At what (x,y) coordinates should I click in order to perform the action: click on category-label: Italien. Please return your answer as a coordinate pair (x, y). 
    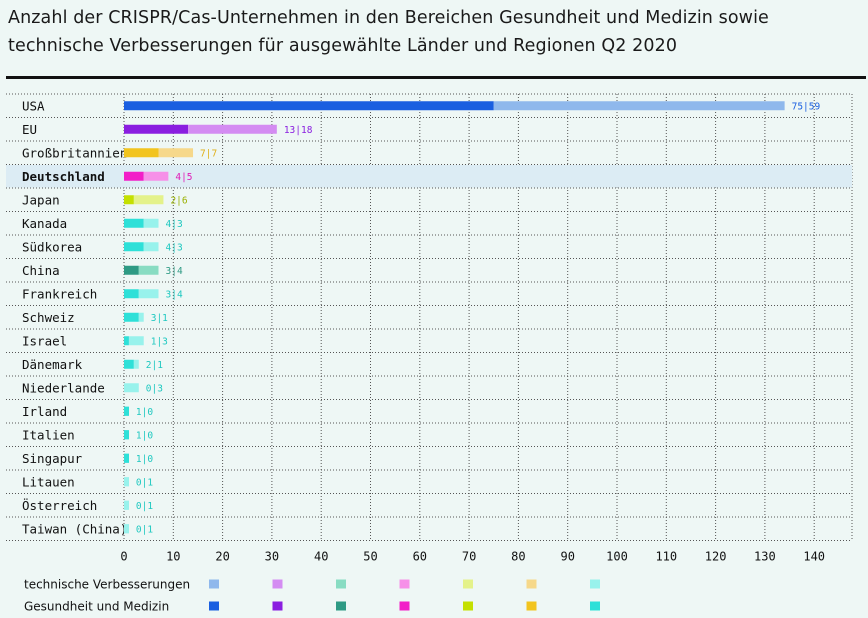
    Looking at the image, I should click on (48, 434).